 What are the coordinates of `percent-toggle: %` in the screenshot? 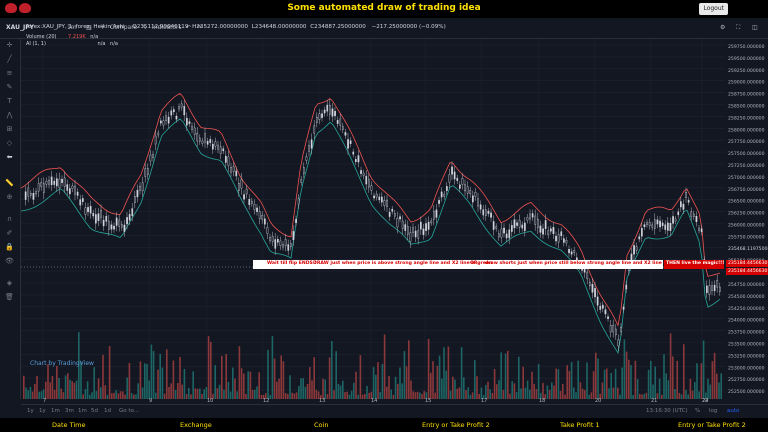 It's located at (698, 411).